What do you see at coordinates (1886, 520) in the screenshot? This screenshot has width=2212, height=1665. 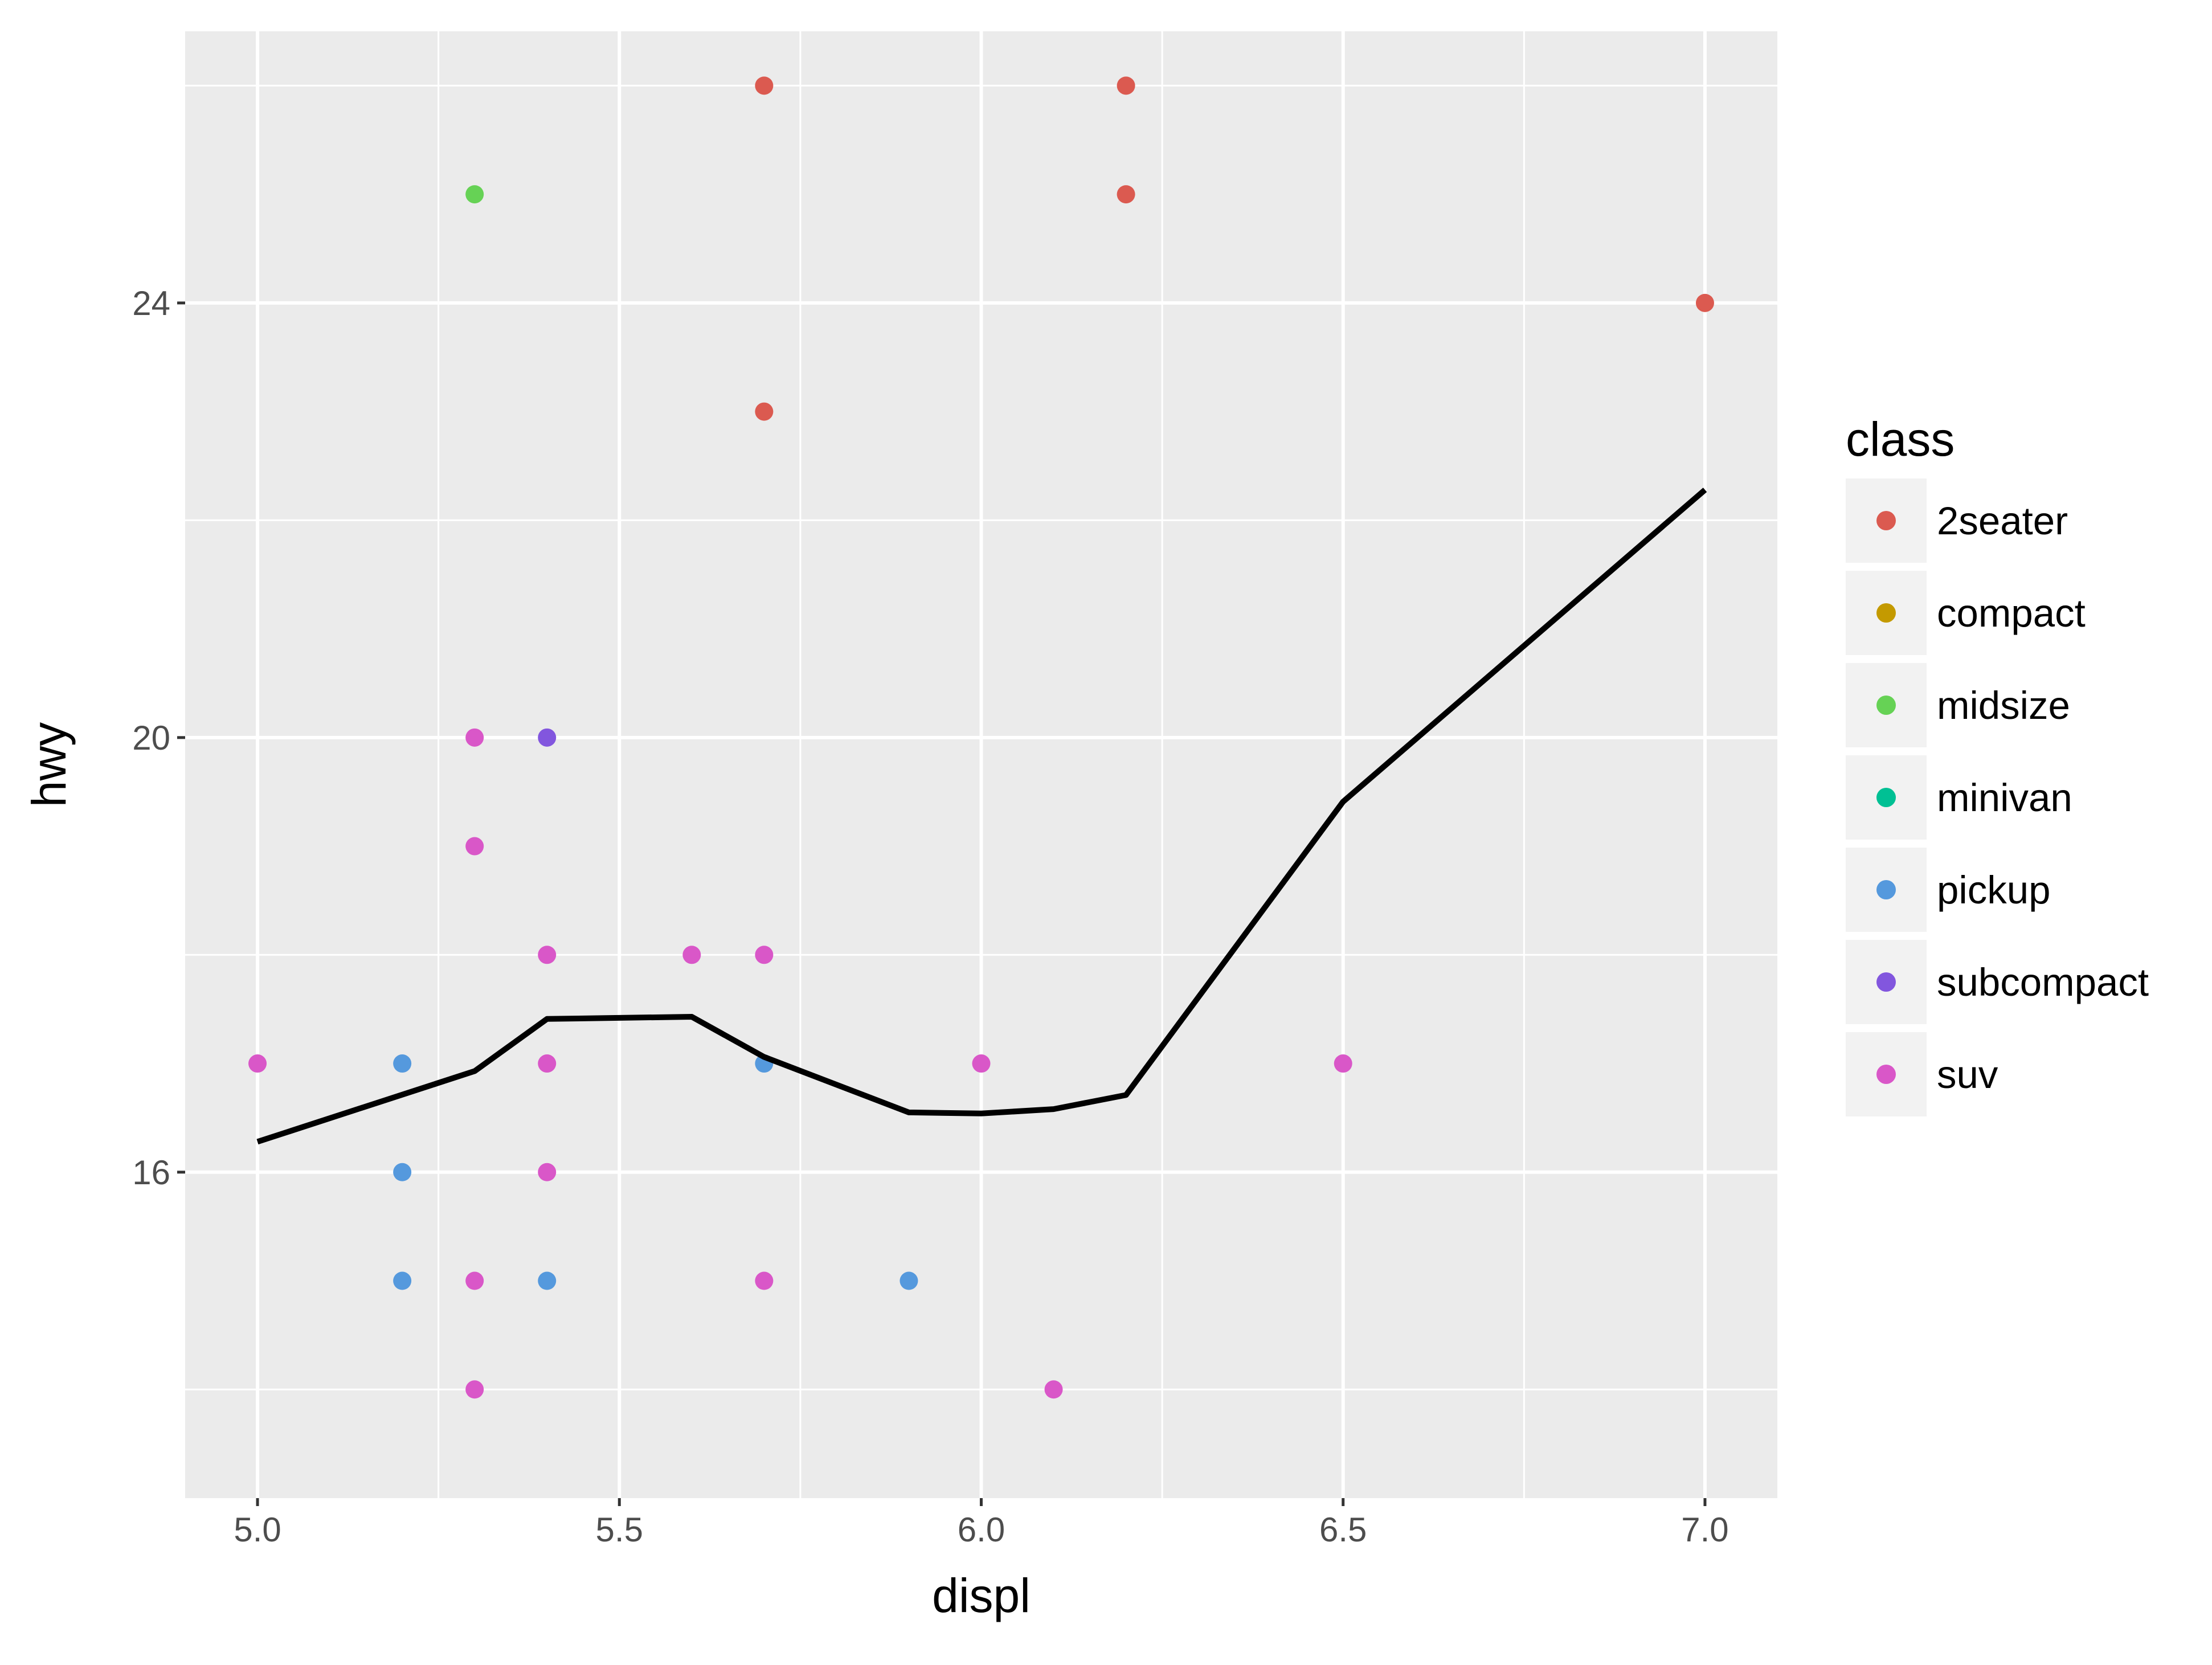 I see `legend-point-2seater` at bounding box center [1886, 520].